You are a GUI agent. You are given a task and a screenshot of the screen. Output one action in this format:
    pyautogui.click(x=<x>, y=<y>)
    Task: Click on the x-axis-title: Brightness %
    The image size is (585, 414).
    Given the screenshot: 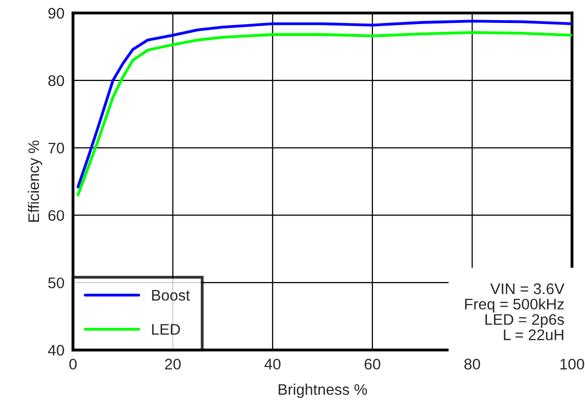 What is the action you would take?
    pyautogui.click(x=322, y=391)
    